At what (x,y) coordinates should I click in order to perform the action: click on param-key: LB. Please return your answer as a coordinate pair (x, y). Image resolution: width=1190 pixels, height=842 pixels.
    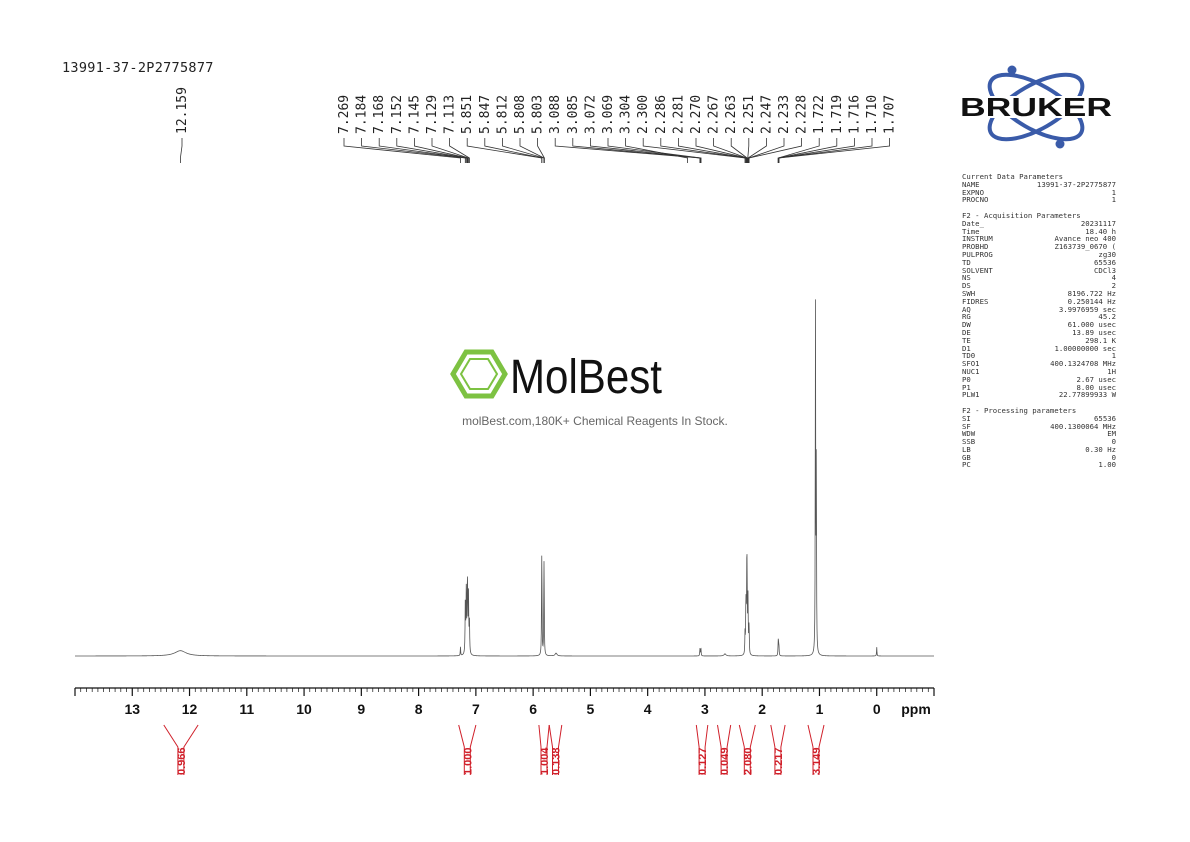
    Looking at the image, I should click on (966, 449).